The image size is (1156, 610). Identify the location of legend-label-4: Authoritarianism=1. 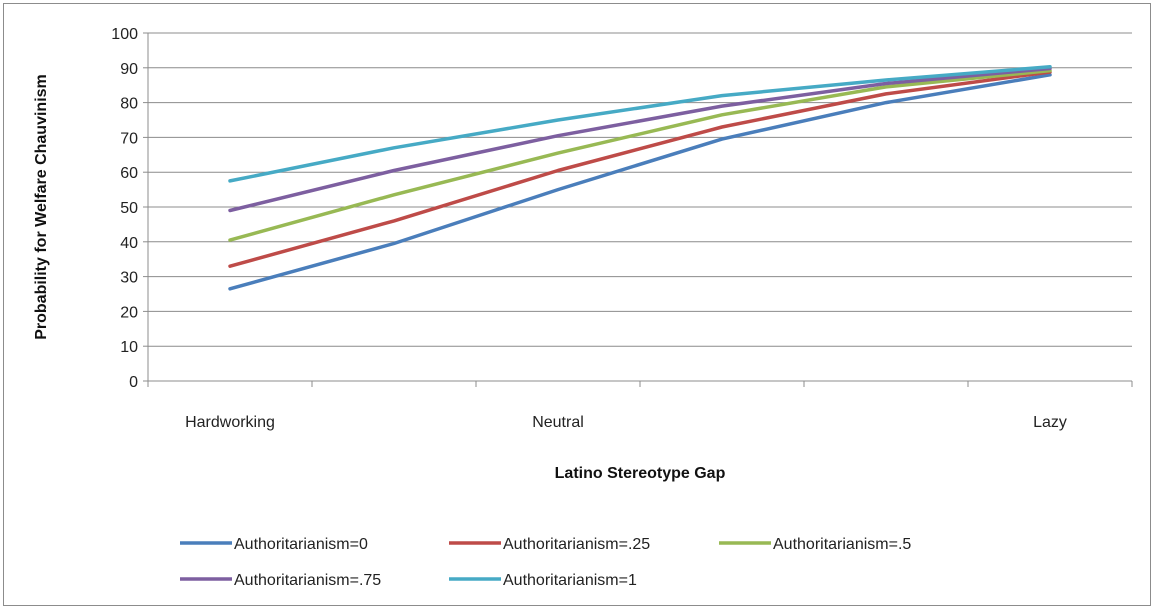
(570, 580).